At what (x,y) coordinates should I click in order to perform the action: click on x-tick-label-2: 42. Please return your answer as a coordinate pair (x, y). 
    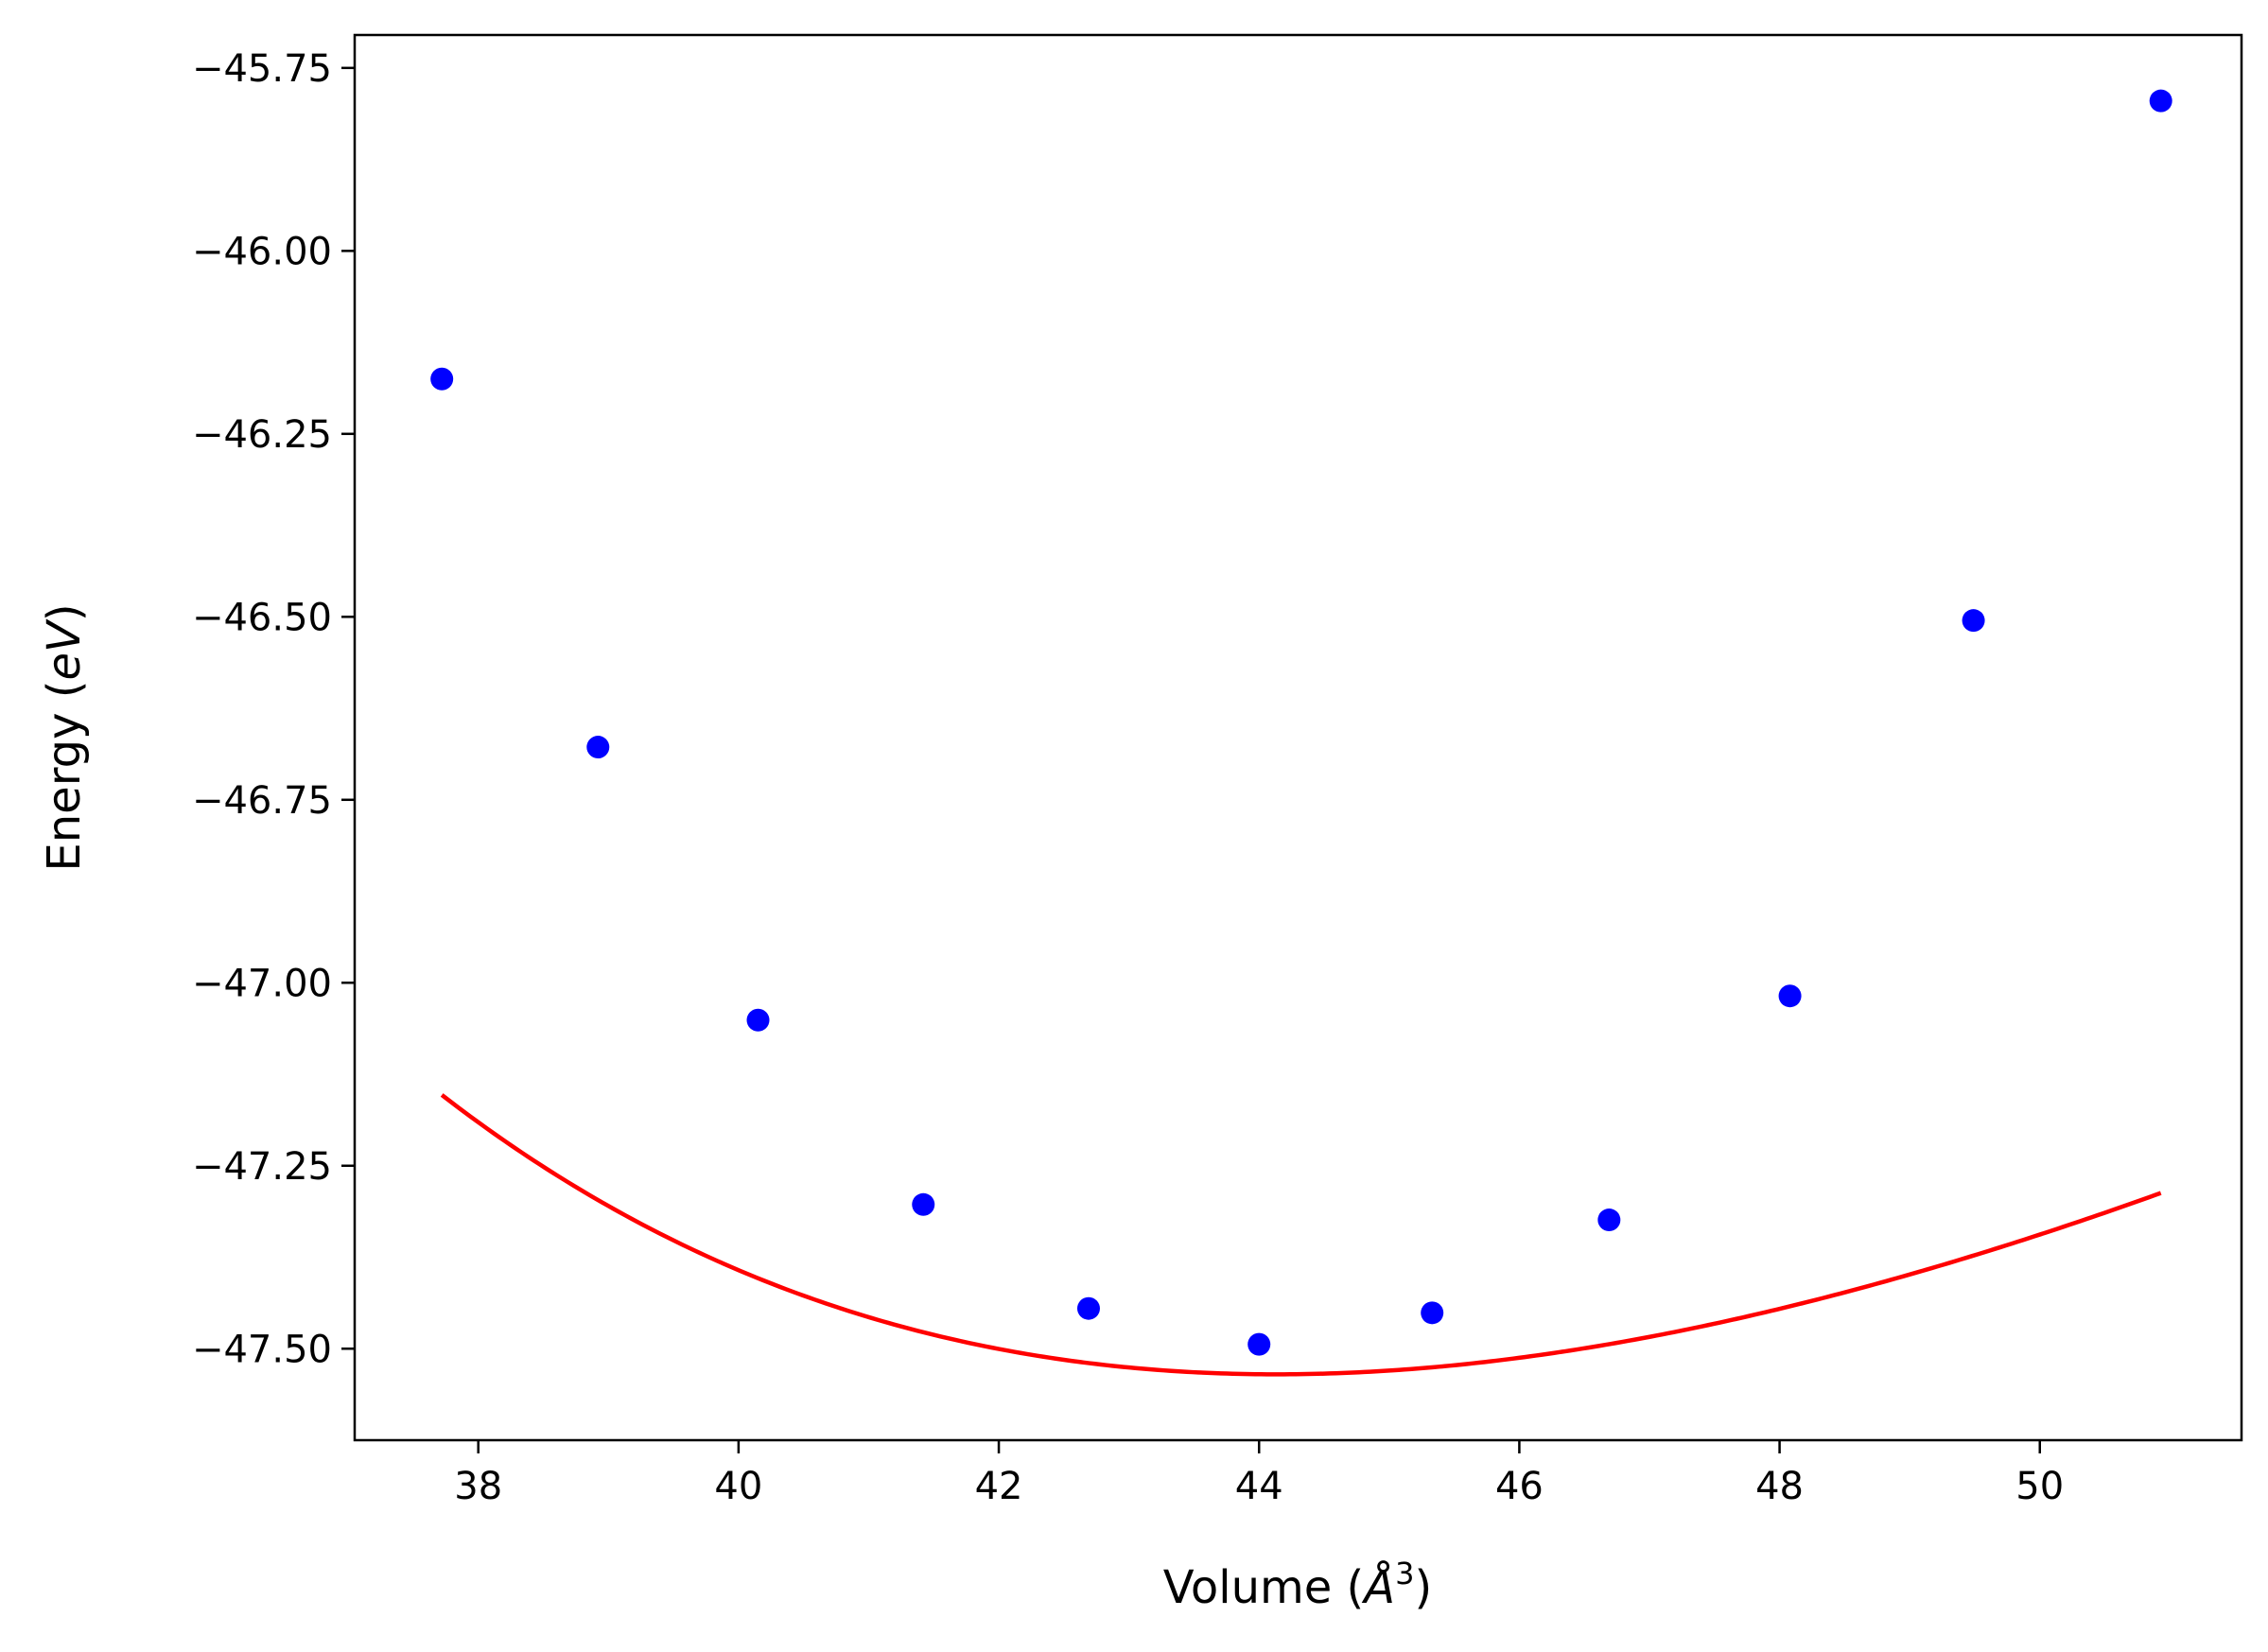
    Looking at the image, I should click on (999, 1487).